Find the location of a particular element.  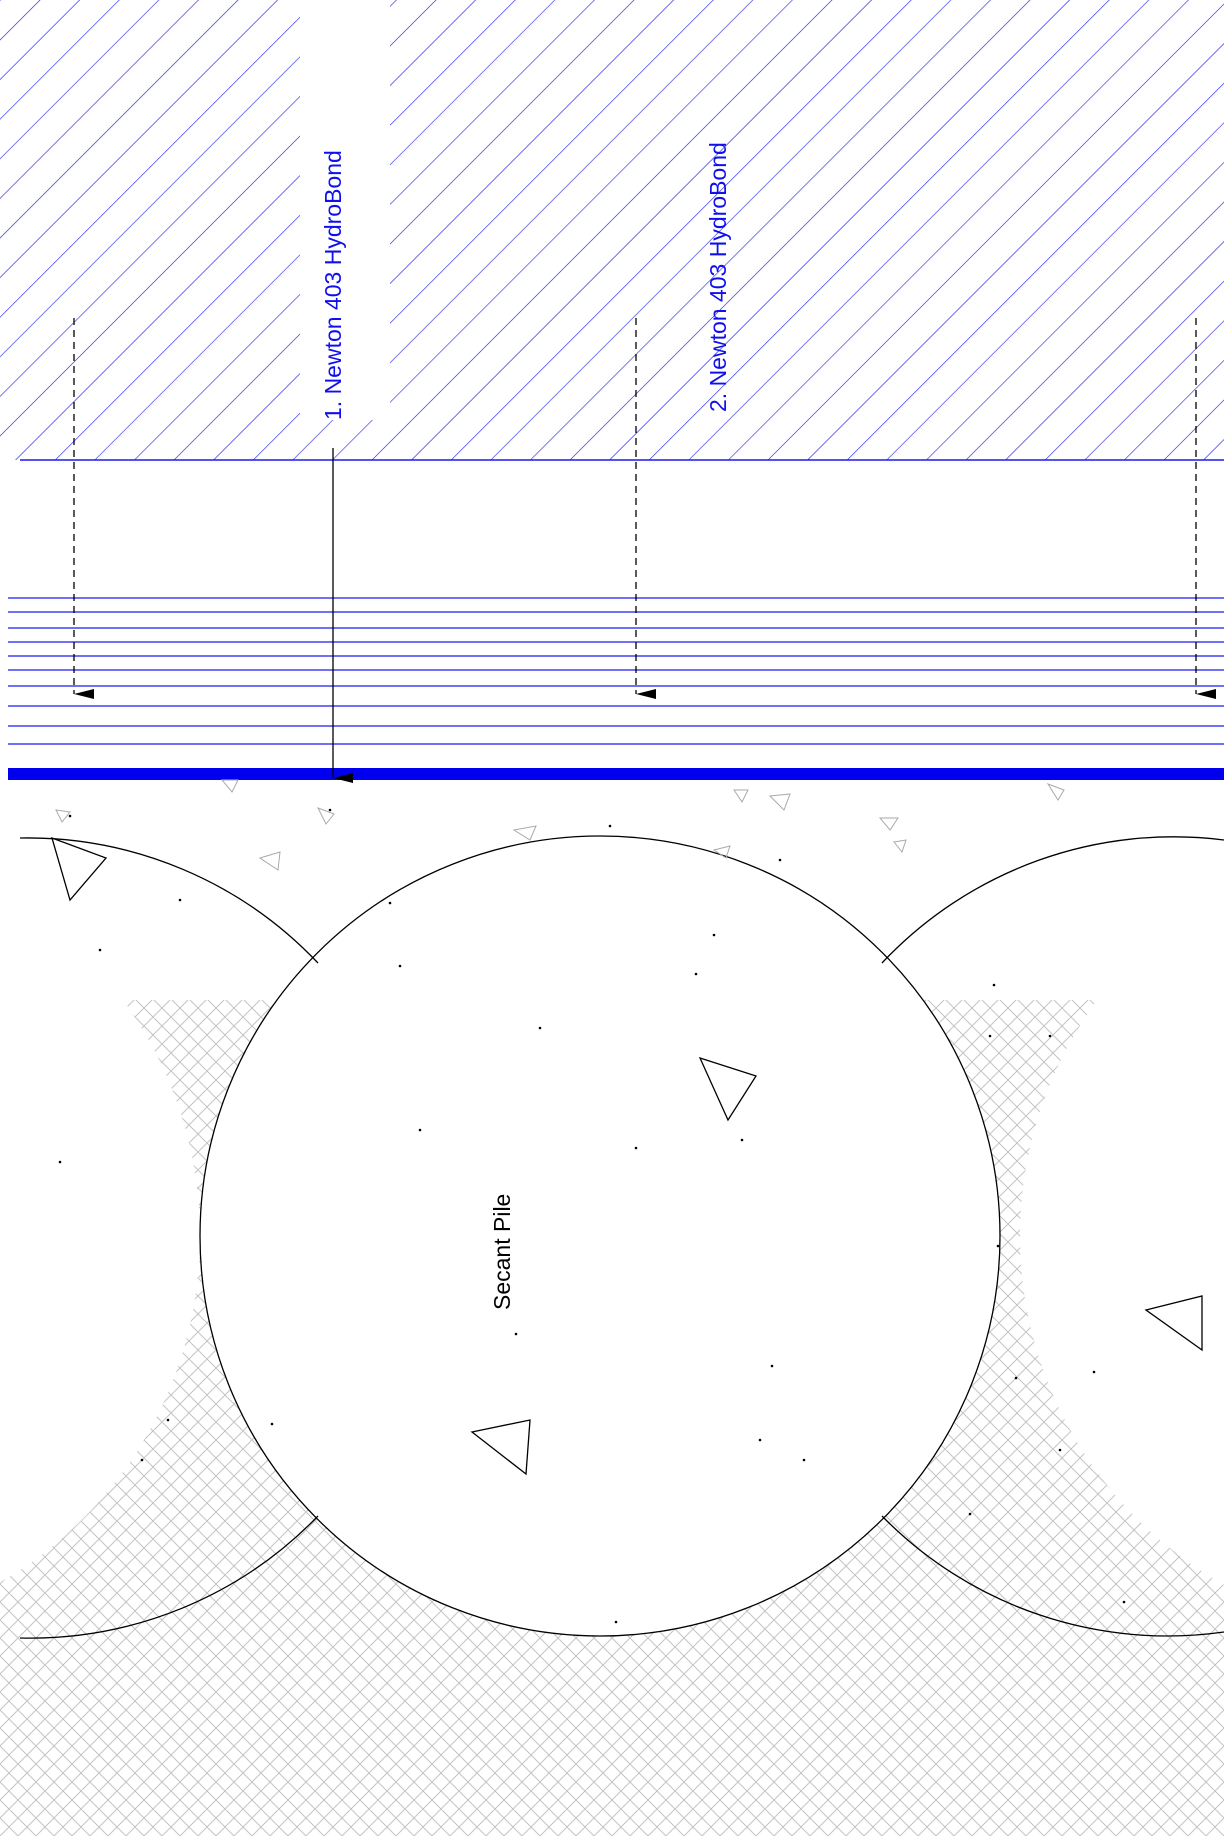

membrane-line is located at coordinates (616, 774).